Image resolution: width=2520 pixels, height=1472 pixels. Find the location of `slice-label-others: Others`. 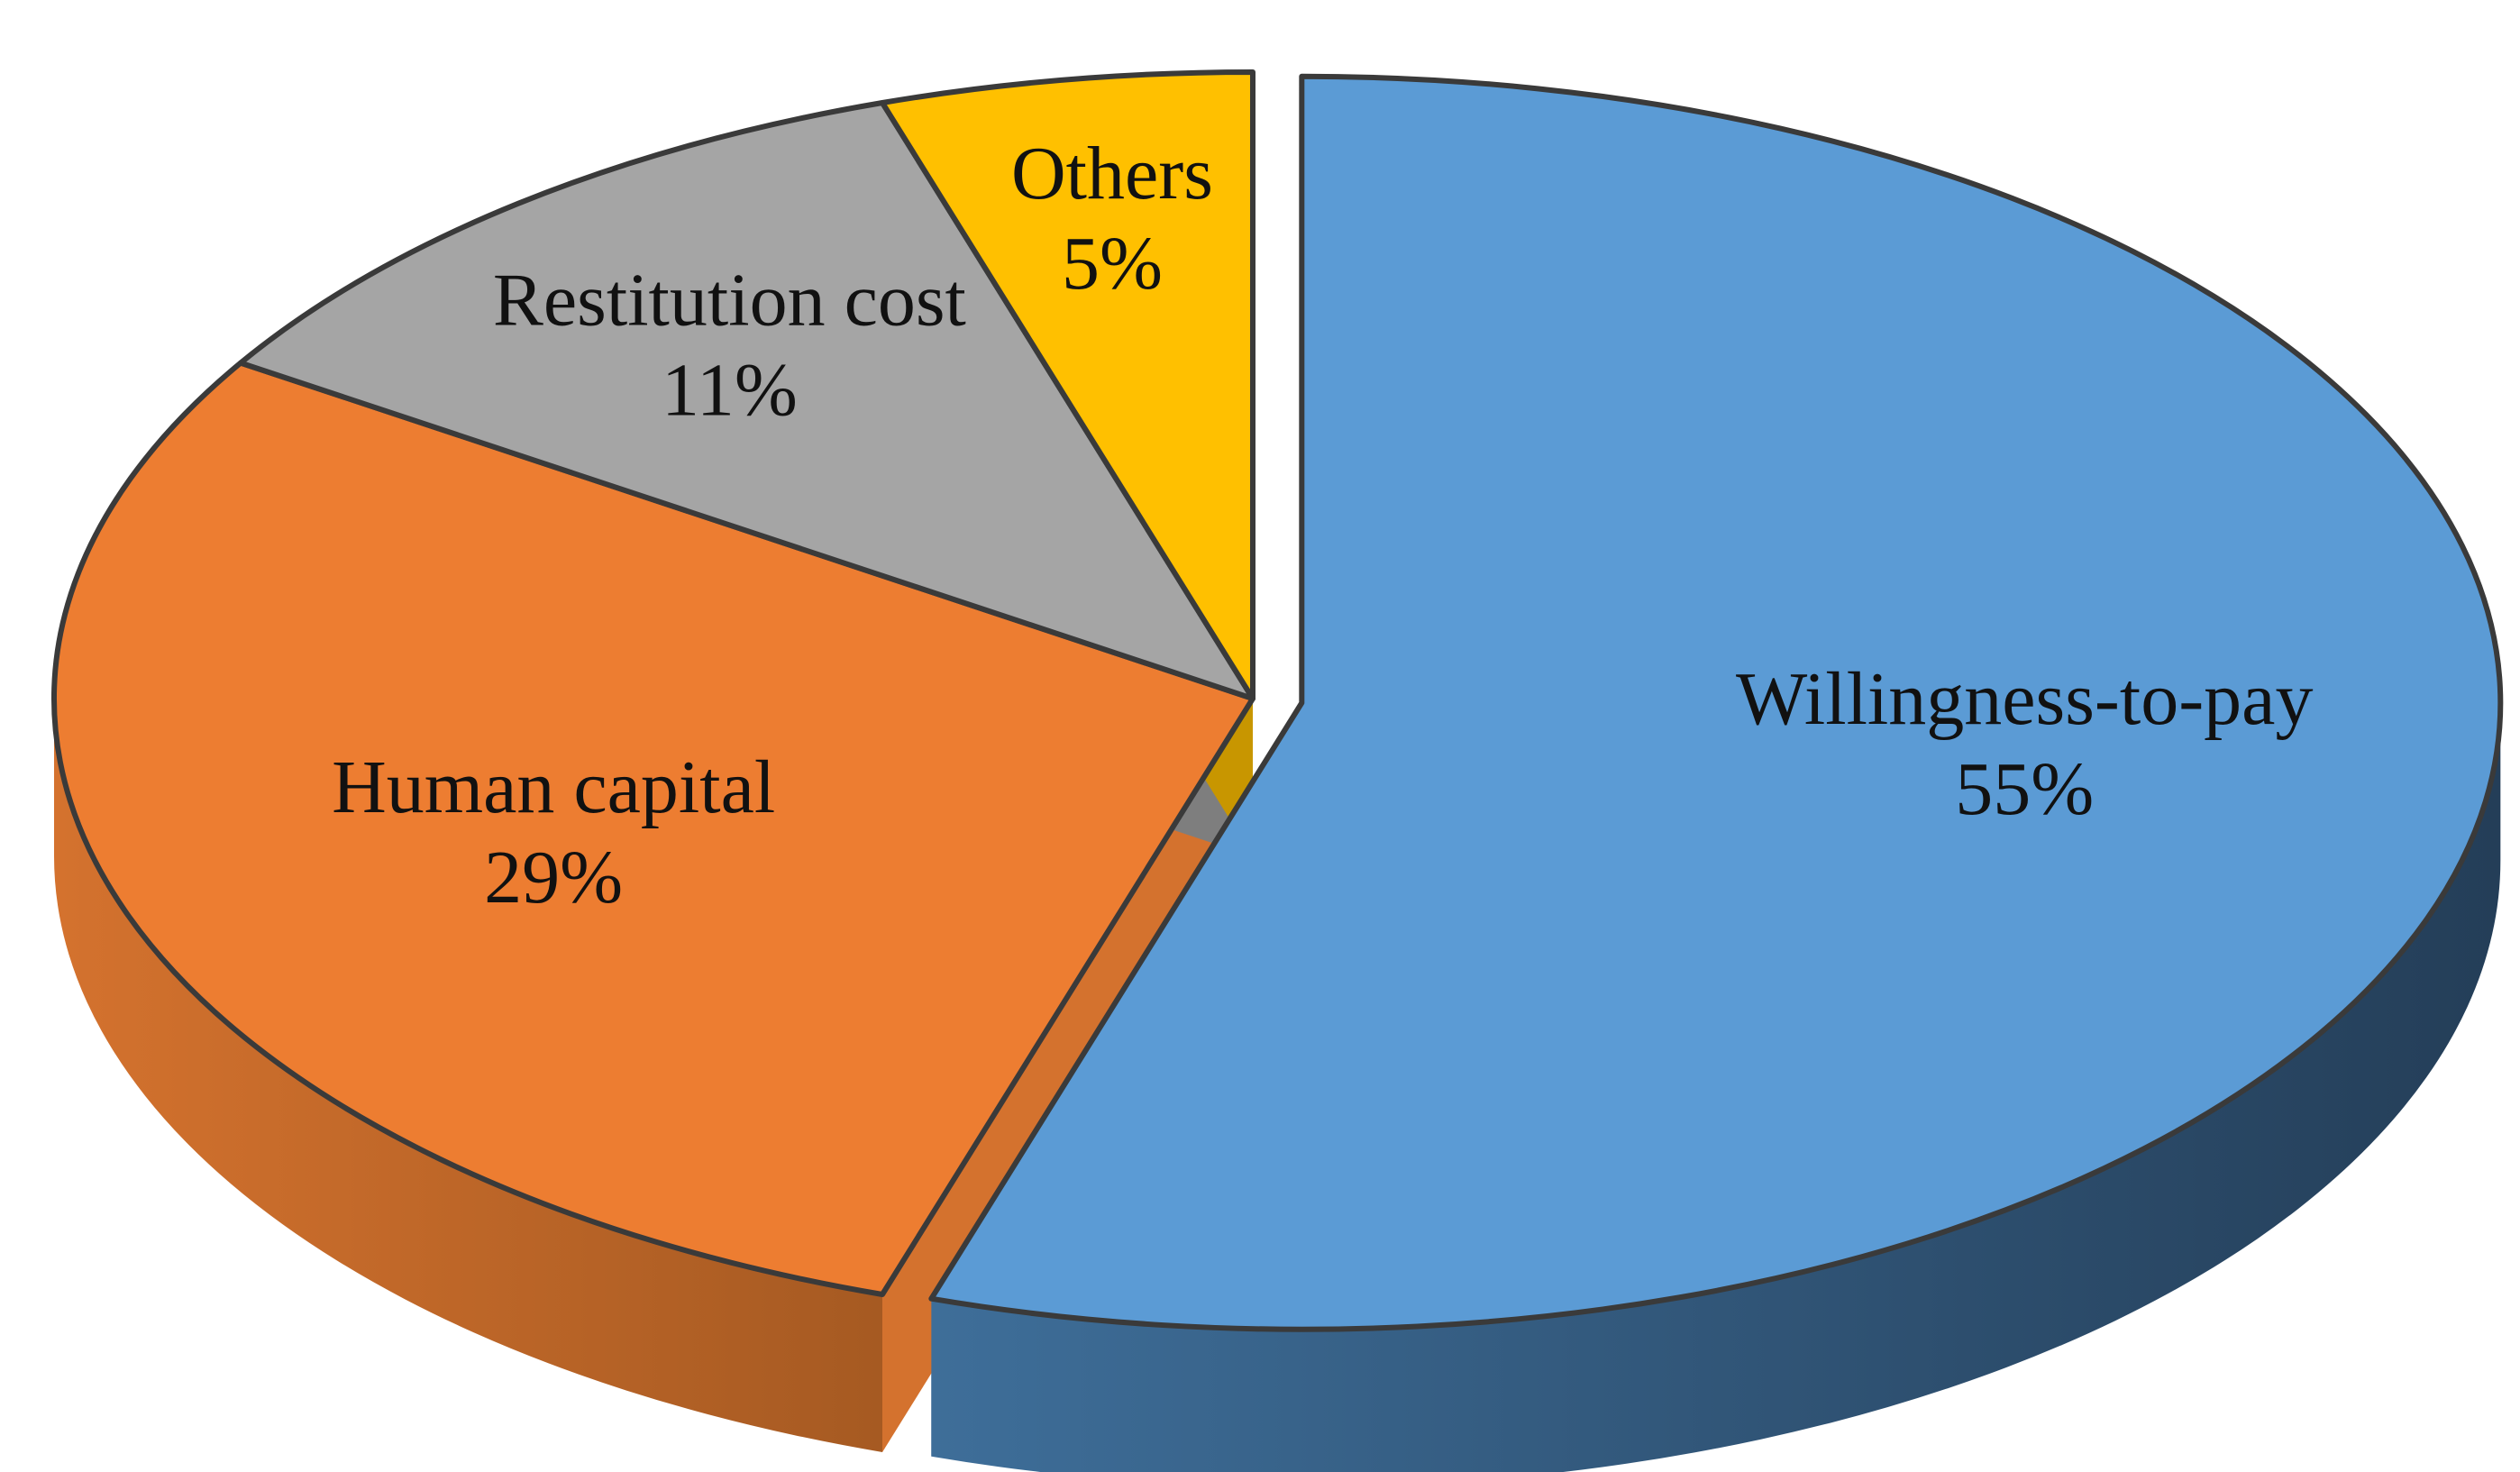

slice-label-others: Others is located at coordinates (1112, 173).